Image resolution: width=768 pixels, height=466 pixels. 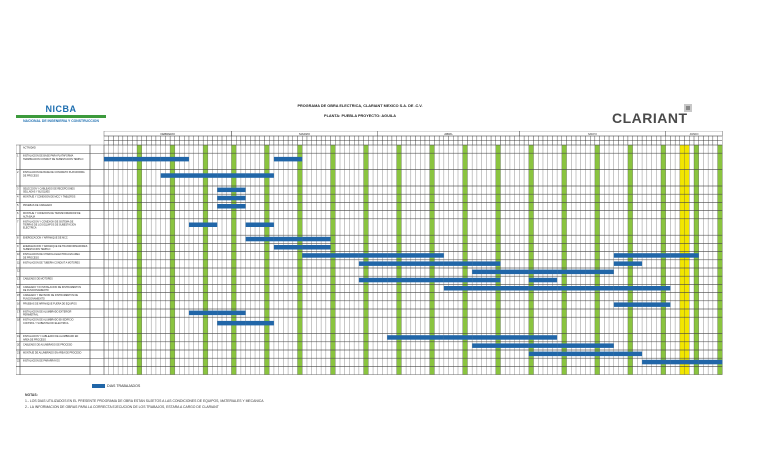 I want to click on row-number-cell, so click(x=18, y=149).